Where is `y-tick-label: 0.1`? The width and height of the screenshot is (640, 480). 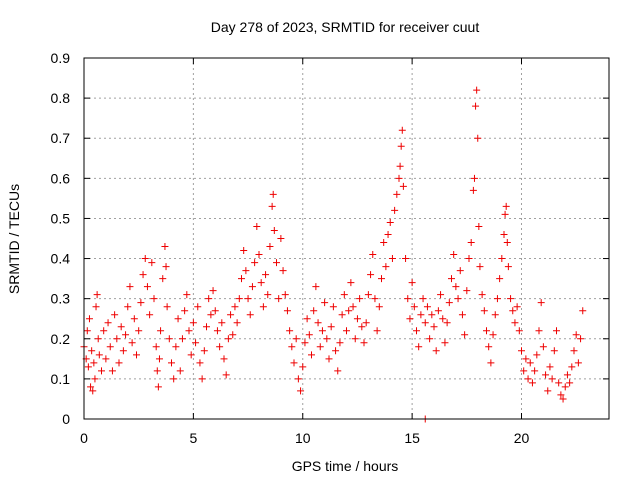
y-tick-label: 0.1 is located at coordinates (61, 379).